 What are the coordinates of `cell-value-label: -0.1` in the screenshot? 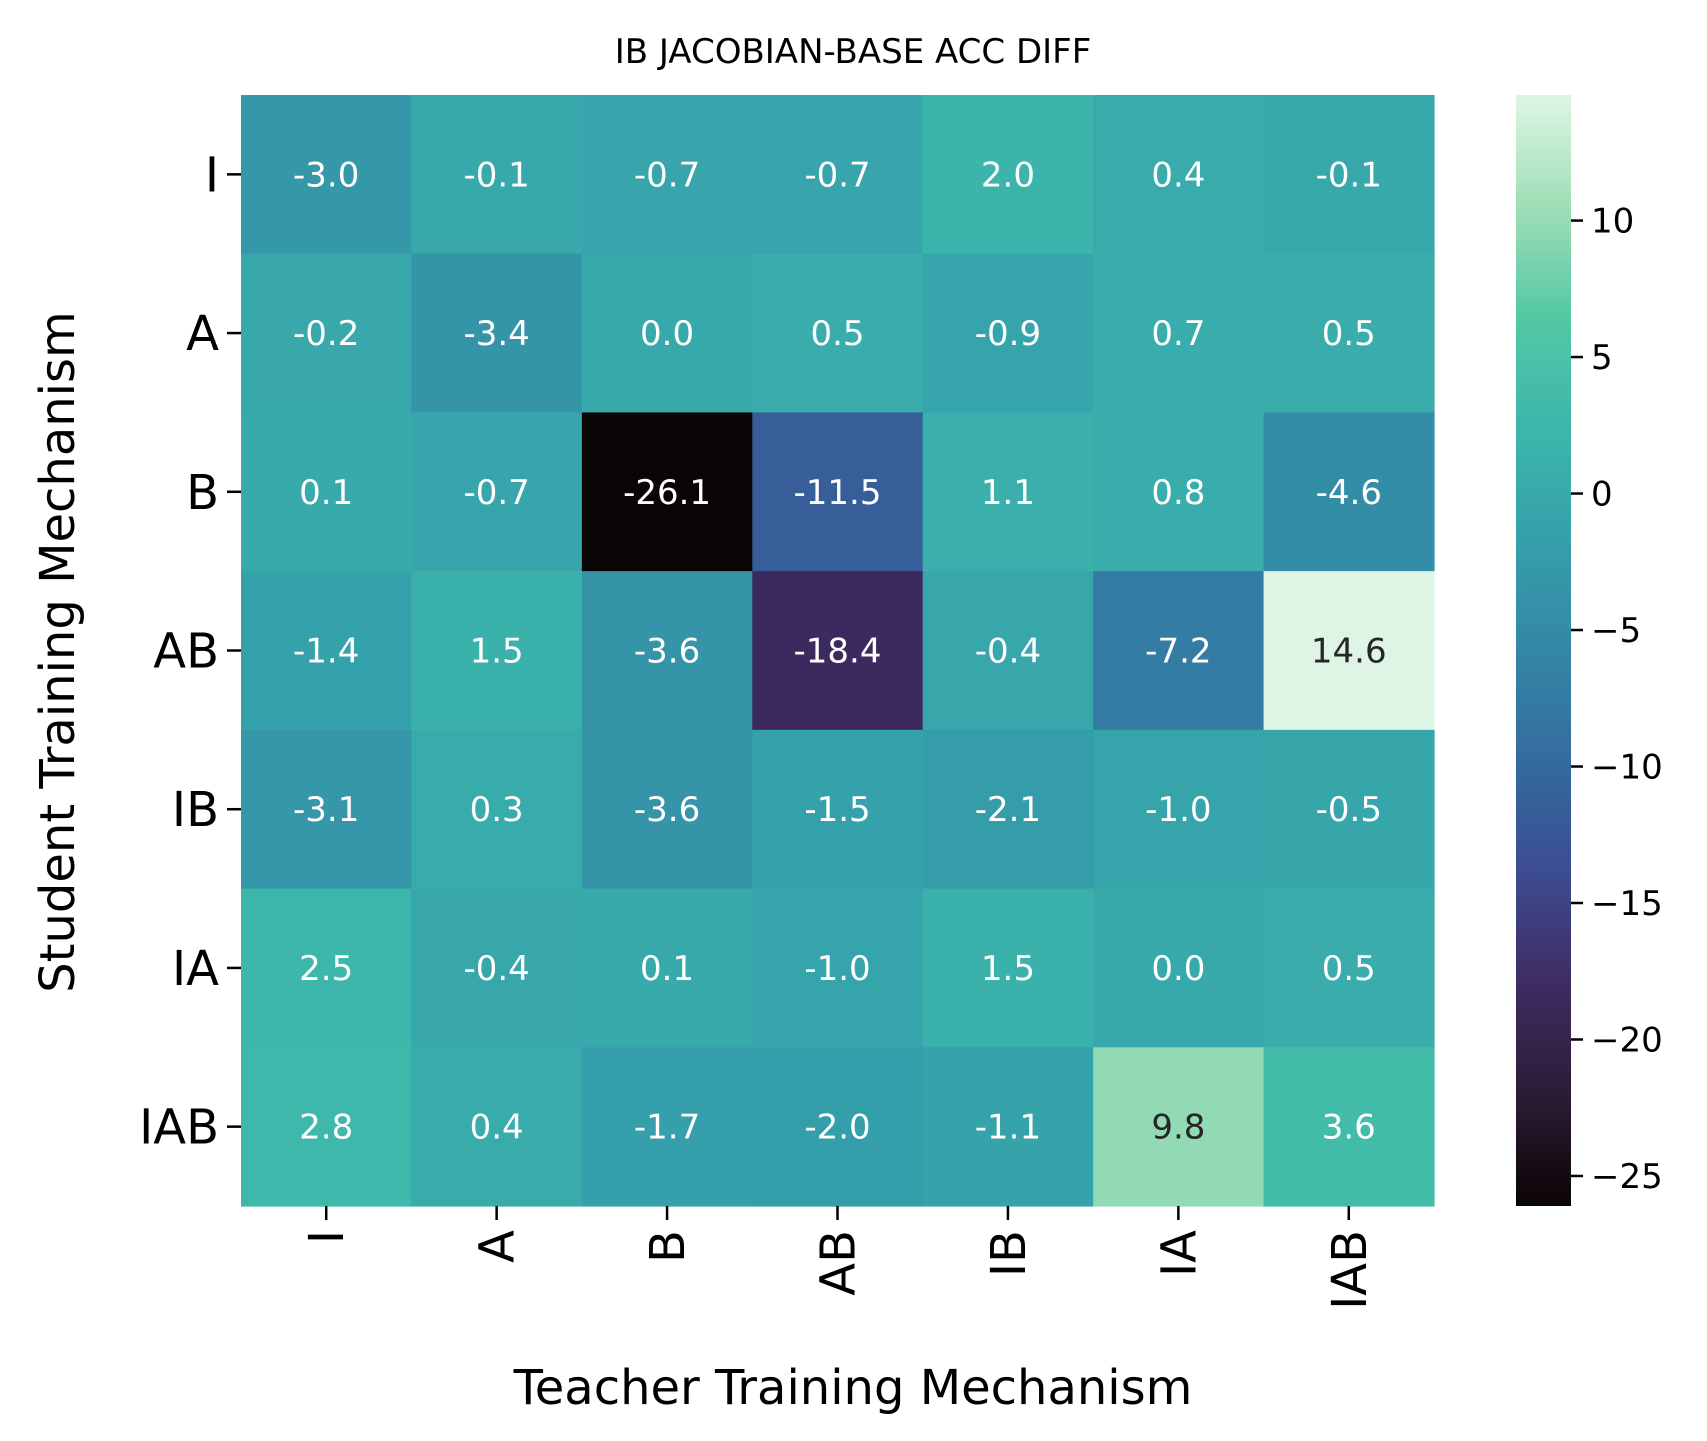 It's located at (496, 175).